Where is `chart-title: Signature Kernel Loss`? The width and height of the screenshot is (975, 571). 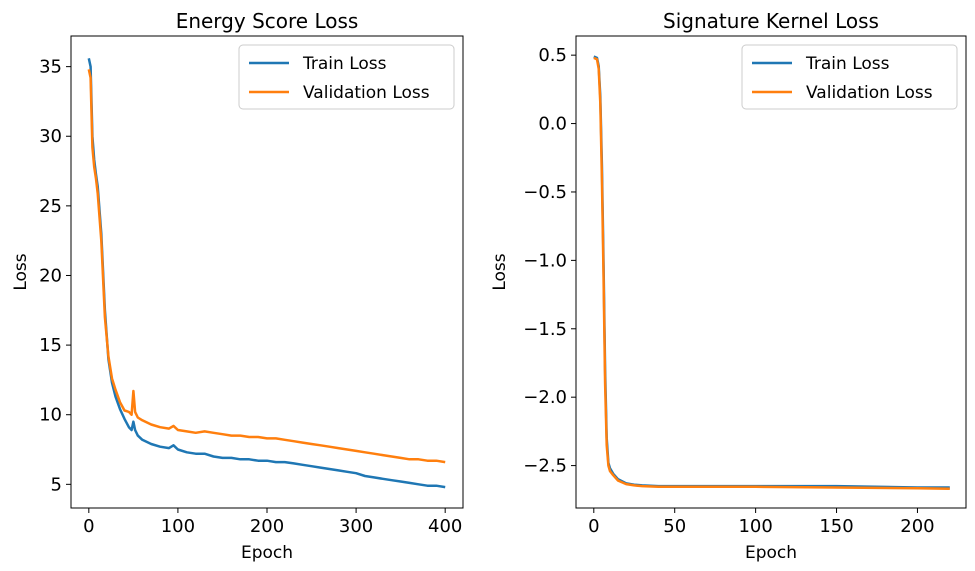 chart-title: Signature Kernel Loss is located at coordinates (771, 21).